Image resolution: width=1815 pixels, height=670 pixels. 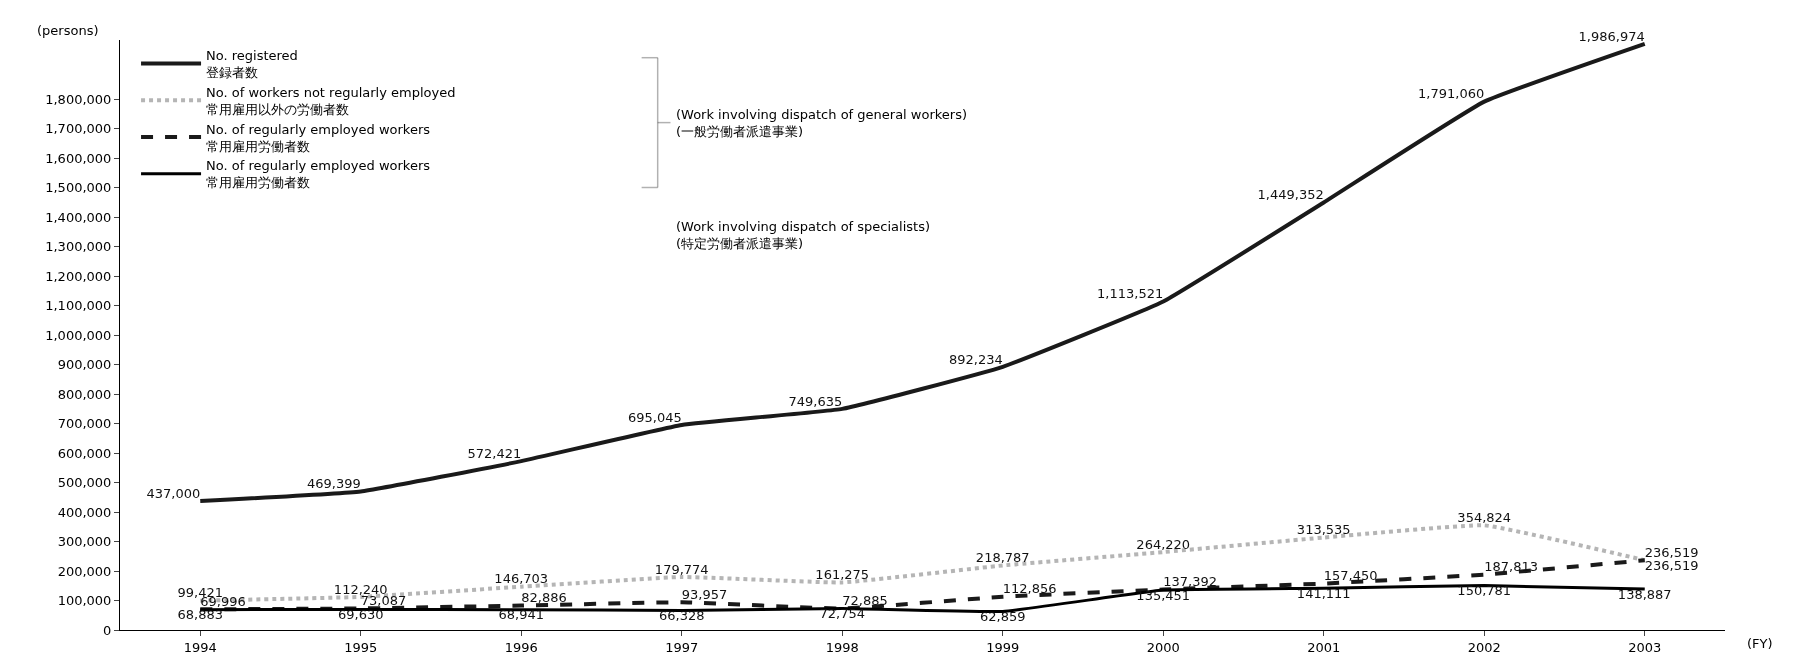 I want to click on data-label: 892,234, so click(x=975, y=359).